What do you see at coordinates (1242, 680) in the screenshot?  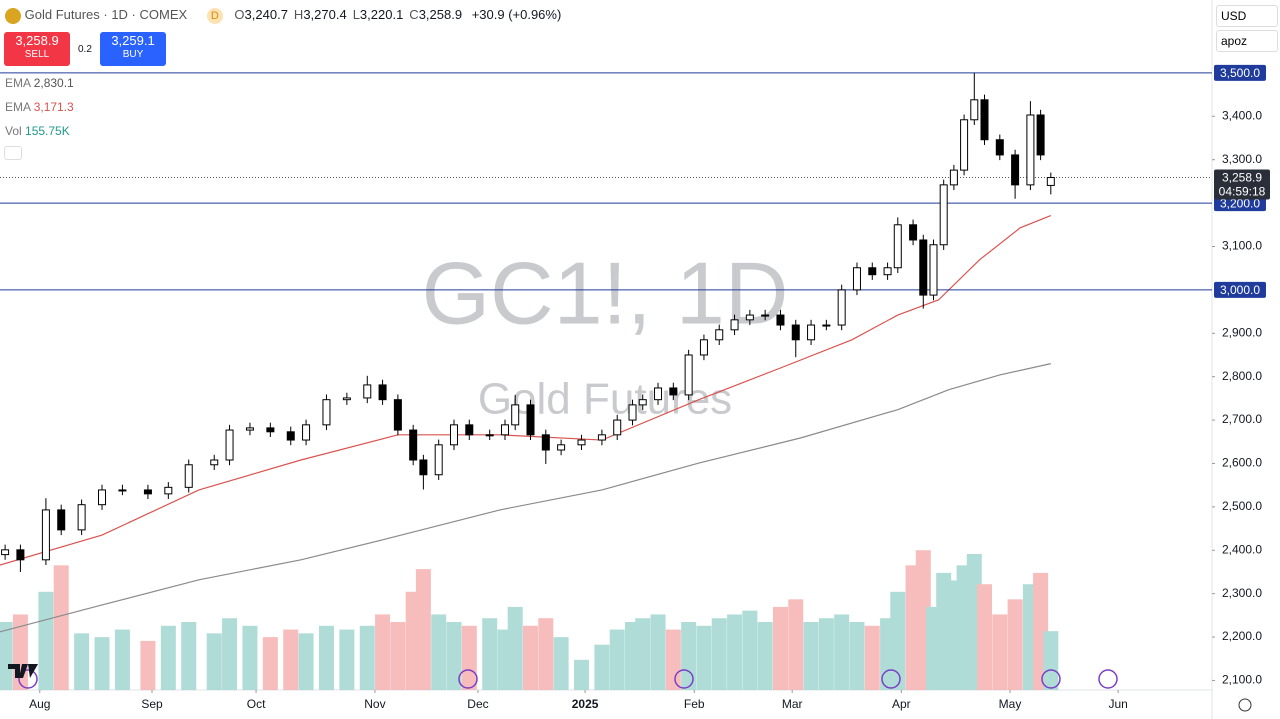 I see `y-tick-label: 2,100.0` at bounding box center [1242, 680].